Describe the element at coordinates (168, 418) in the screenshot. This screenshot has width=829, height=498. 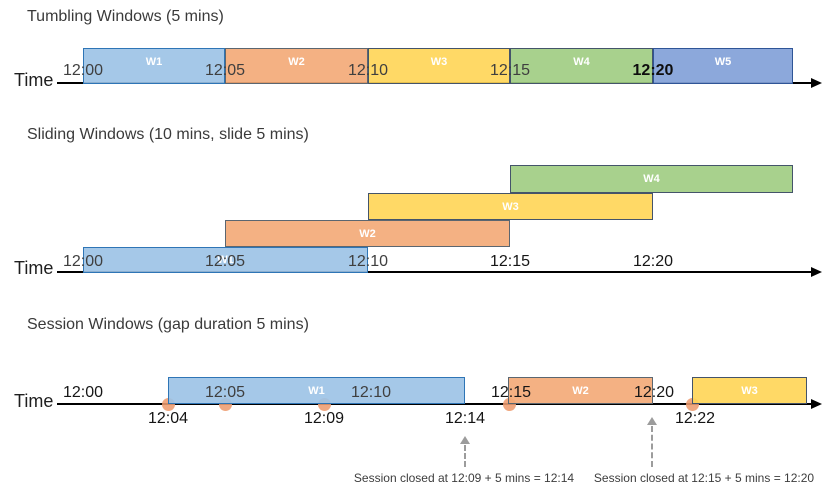
I see `session-event-label-1204: 12:04` at that location.